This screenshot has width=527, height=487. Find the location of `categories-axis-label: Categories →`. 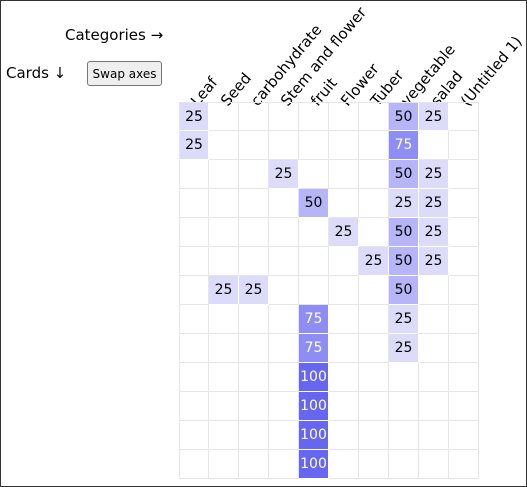

categories-axis-label: Categories → is located at coordinates (114, 35).